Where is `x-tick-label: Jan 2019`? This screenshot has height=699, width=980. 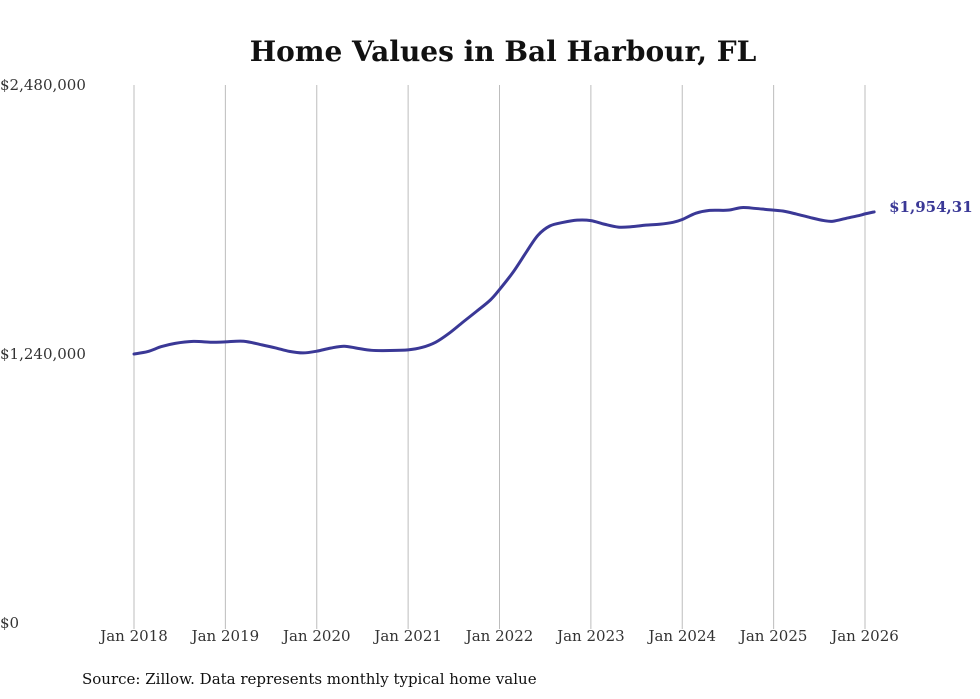 x-tick-label: Jan 2019 is located at coordinates (225, 636).